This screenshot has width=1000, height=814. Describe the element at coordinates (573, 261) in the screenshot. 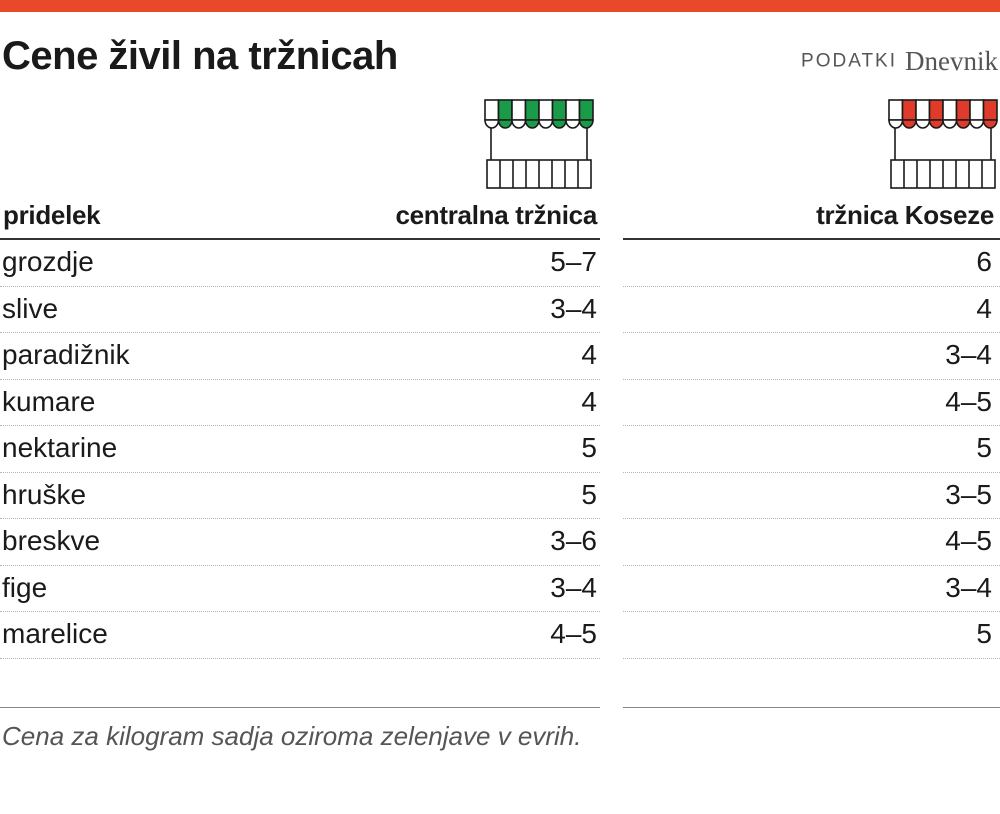

I see `central-price-cell: 5–7` at that location.